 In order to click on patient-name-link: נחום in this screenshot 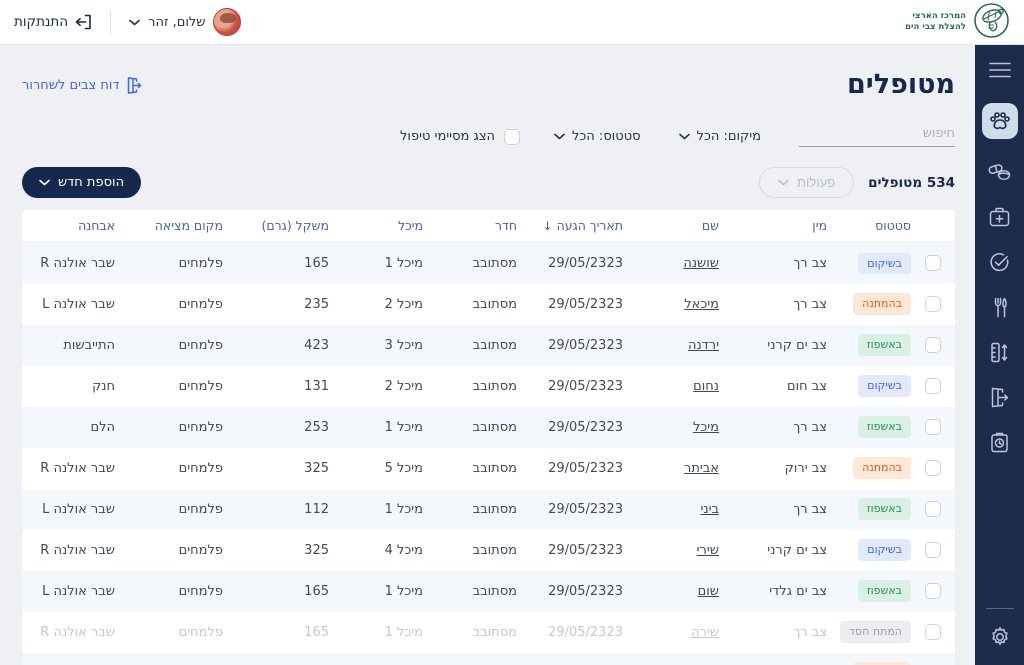, I will do `click(706, 386)`.